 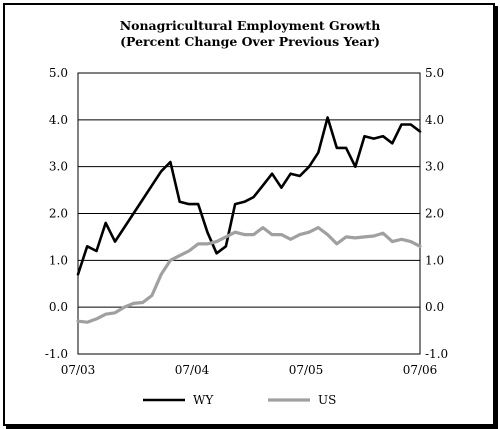 I want to click on chart-subtitle: (Percent Change Over Previous Year), so click(x=250, y=41).